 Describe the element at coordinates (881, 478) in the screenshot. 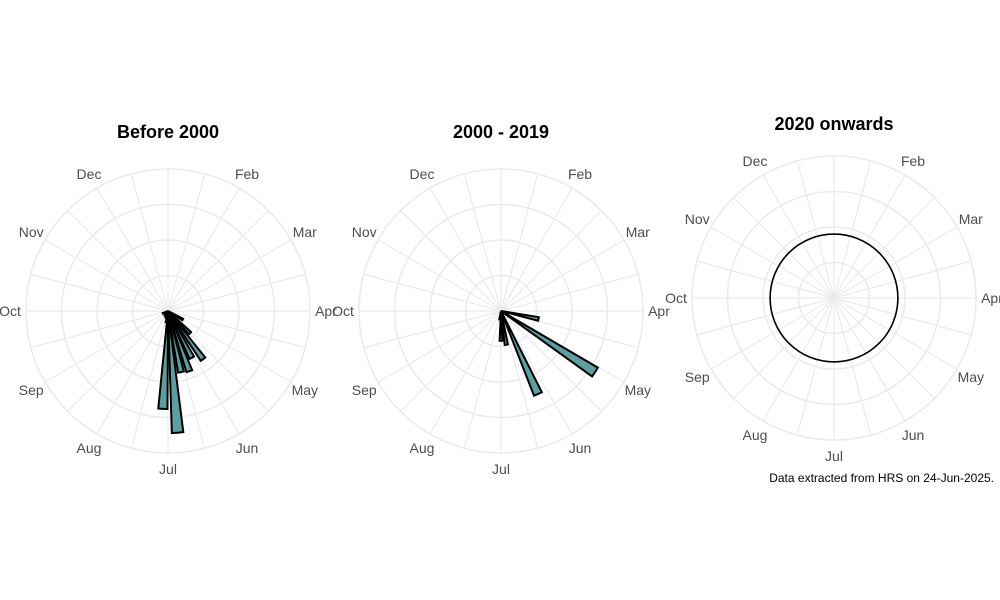

I see `data-source-caption: Data extracted from HRS on 24-Jun-2025.` at that location.